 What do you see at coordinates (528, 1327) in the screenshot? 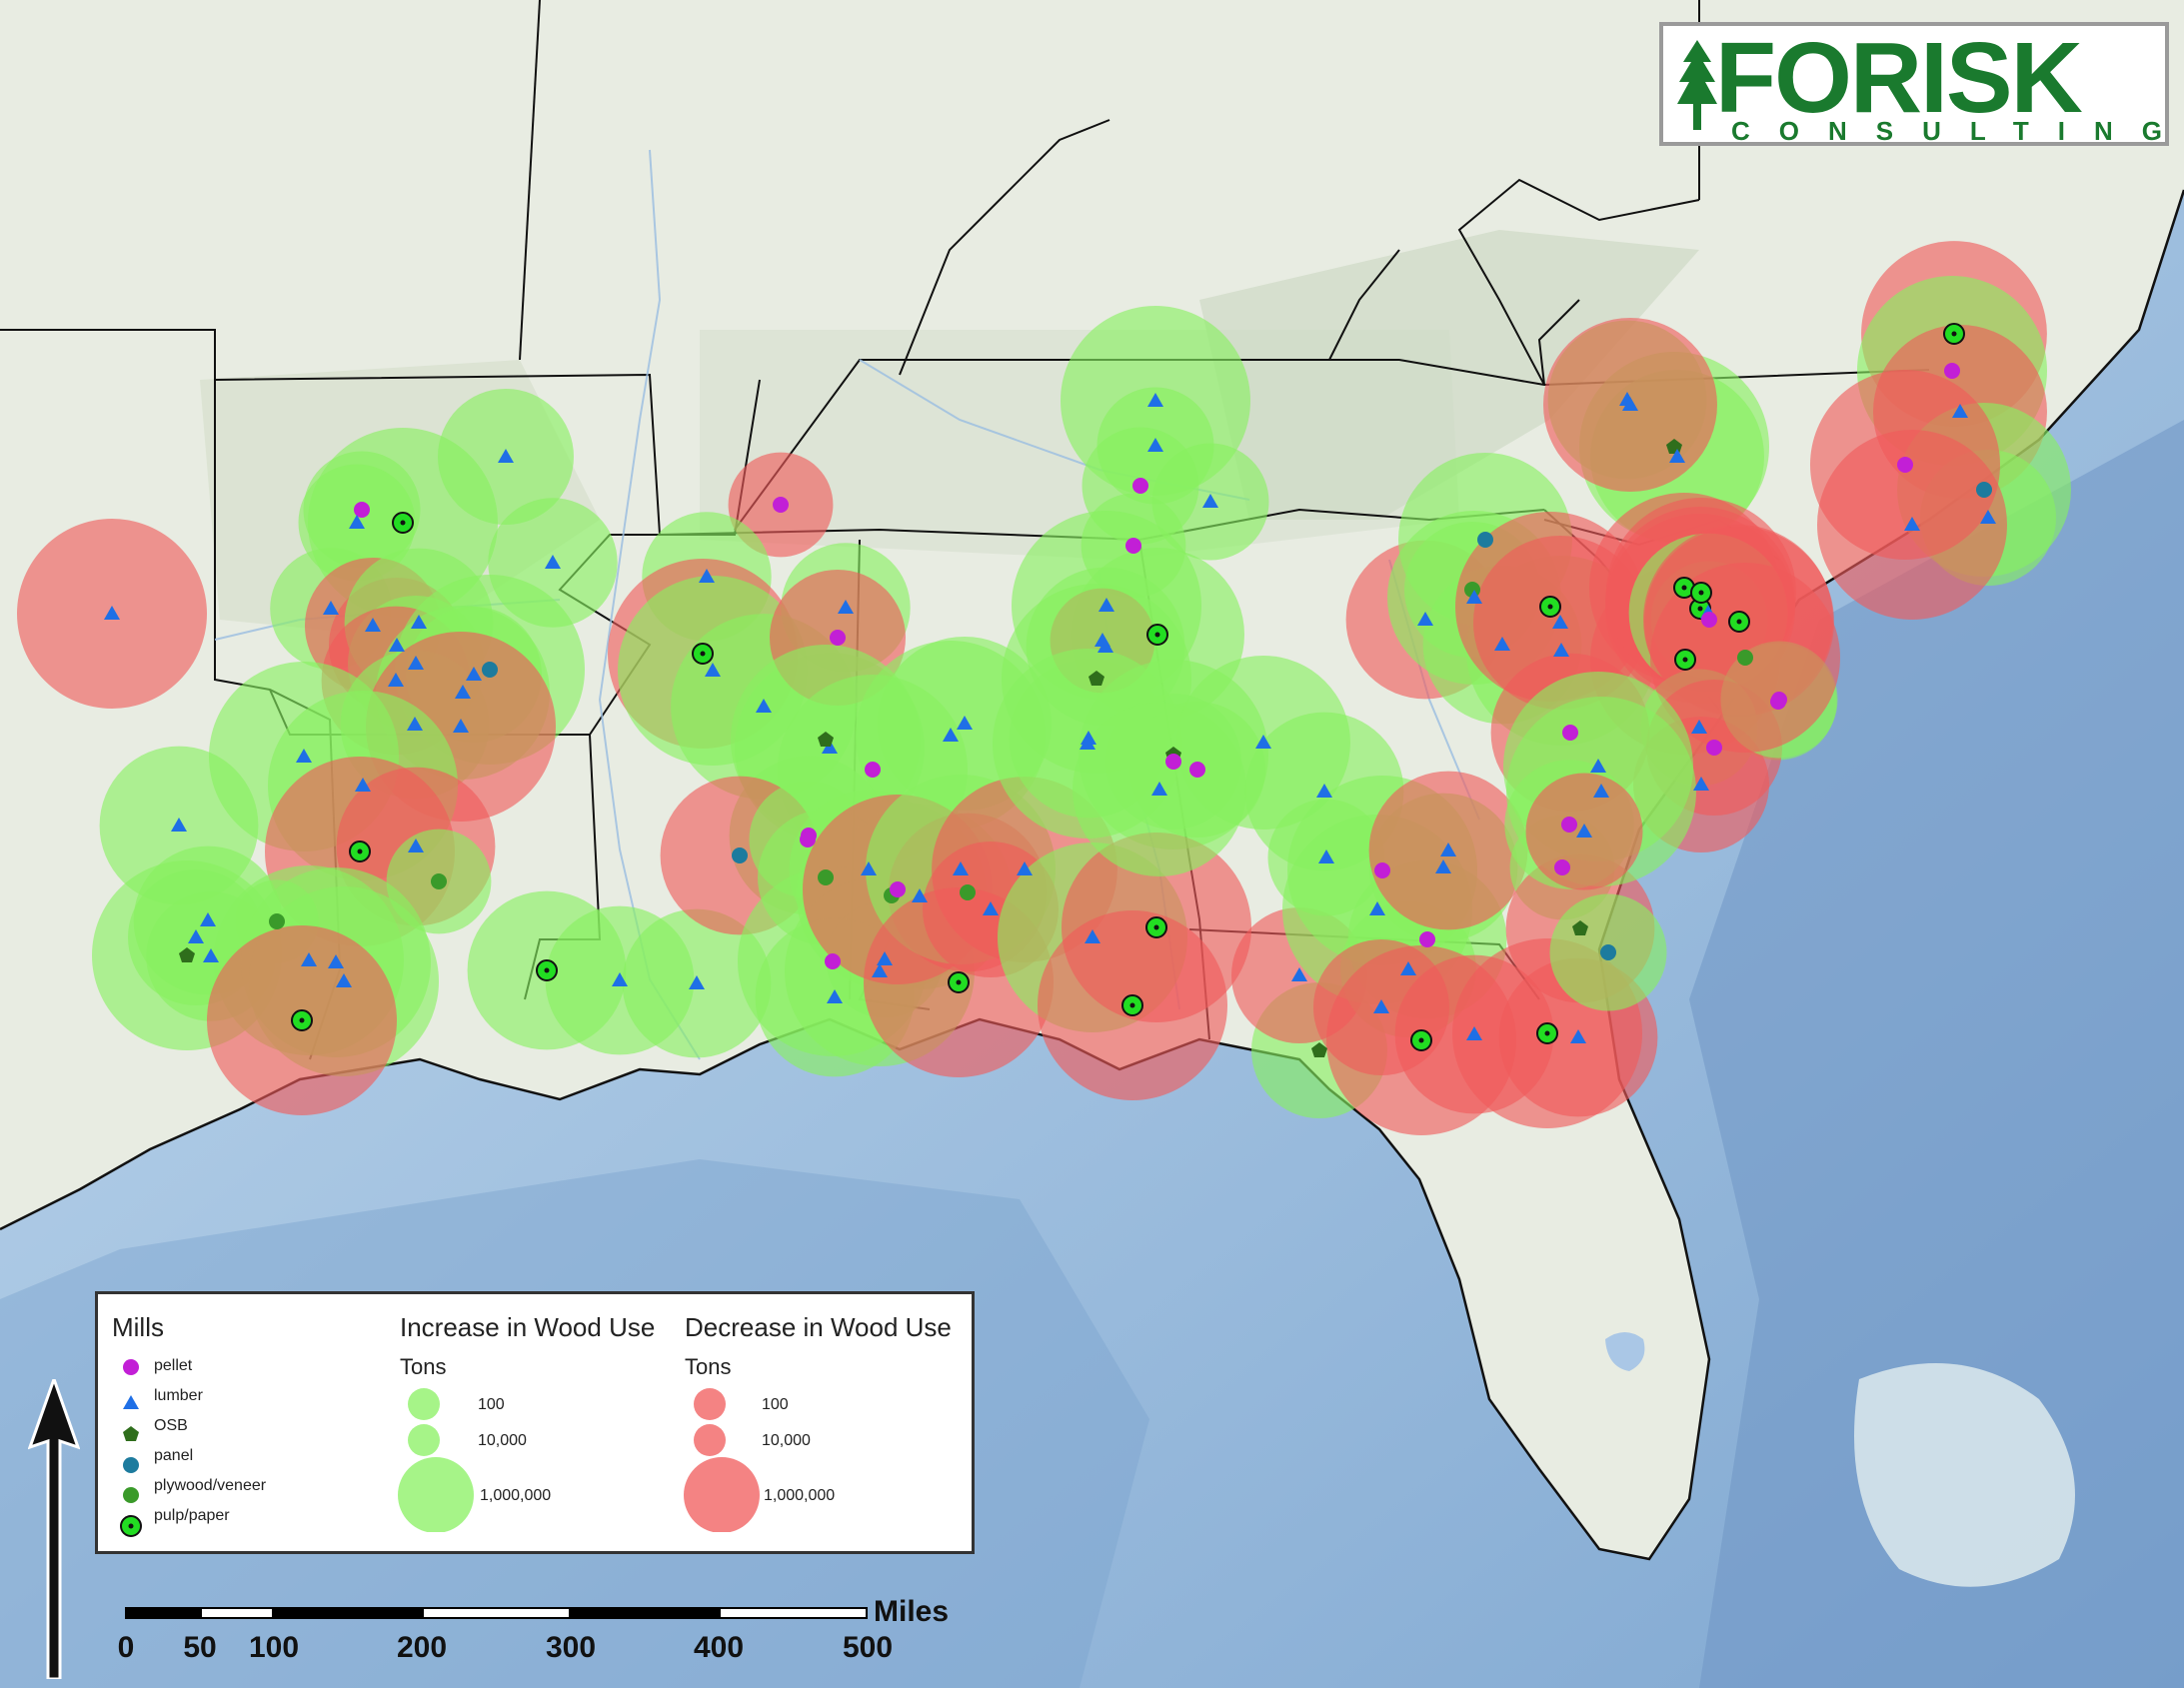
I see `legend-increase-title: Increase in Wood Use` at bounding box center [528, 1327].